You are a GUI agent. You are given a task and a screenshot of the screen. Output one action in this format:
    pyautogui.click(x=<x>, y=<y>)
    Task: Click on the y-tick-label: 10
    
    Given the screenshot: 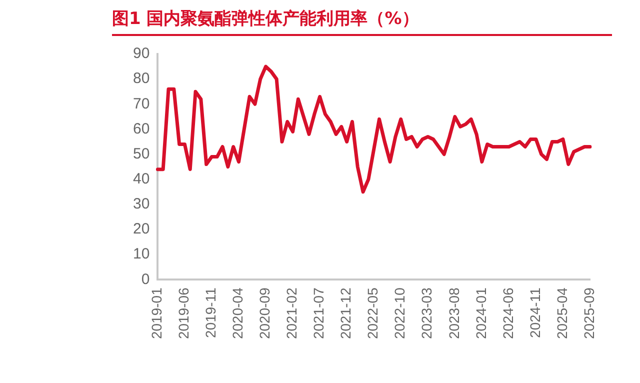 What is the action you would take?
    pyautogui.click(x=141, y=254)
    